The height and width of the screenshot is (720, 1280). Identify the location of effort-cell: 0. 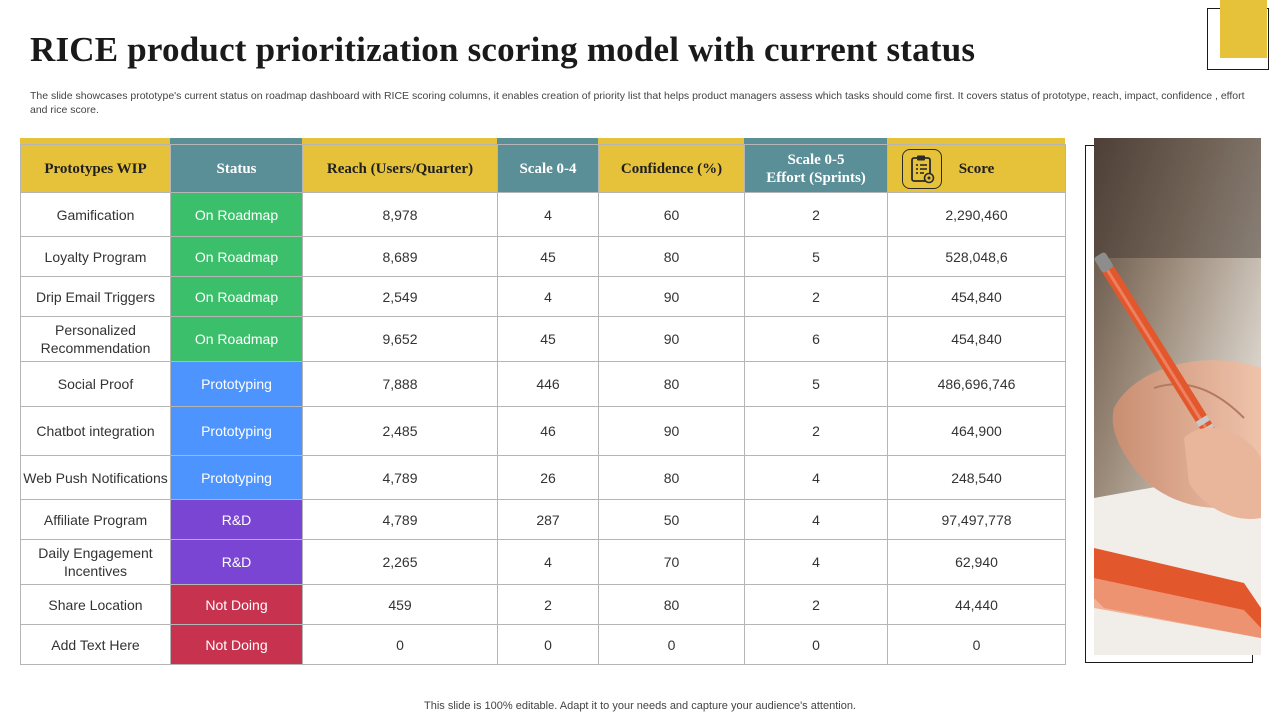
(816, 644).